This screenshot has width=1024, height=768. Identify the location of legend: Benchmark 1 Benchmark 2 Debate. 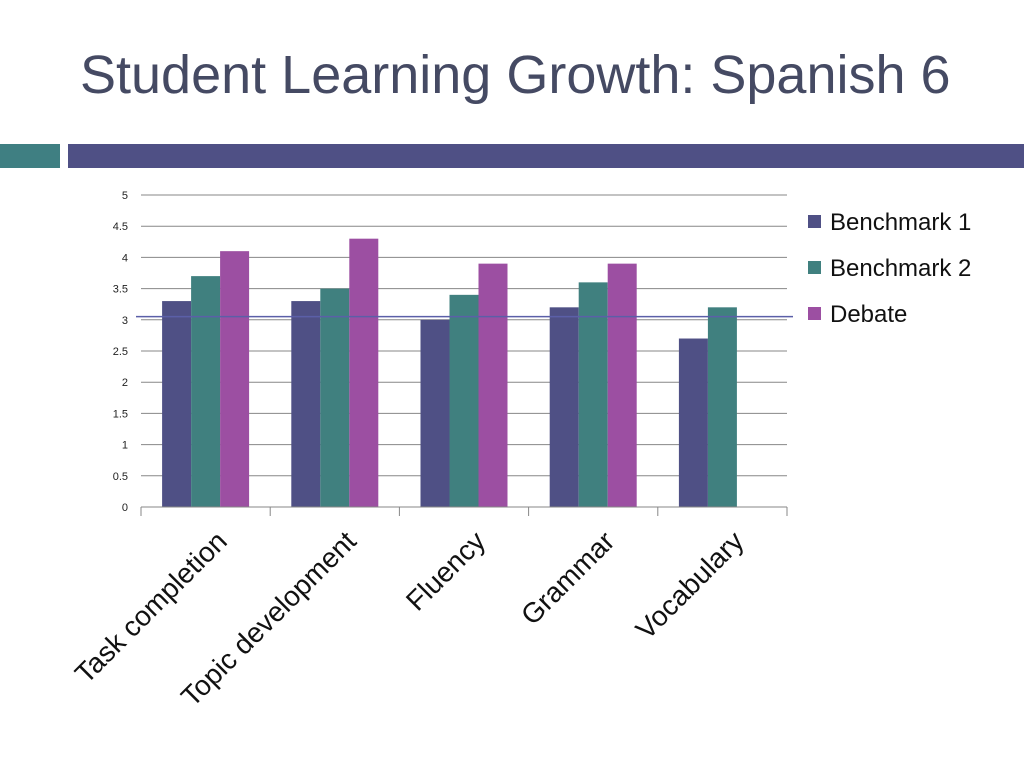
(889, 268).